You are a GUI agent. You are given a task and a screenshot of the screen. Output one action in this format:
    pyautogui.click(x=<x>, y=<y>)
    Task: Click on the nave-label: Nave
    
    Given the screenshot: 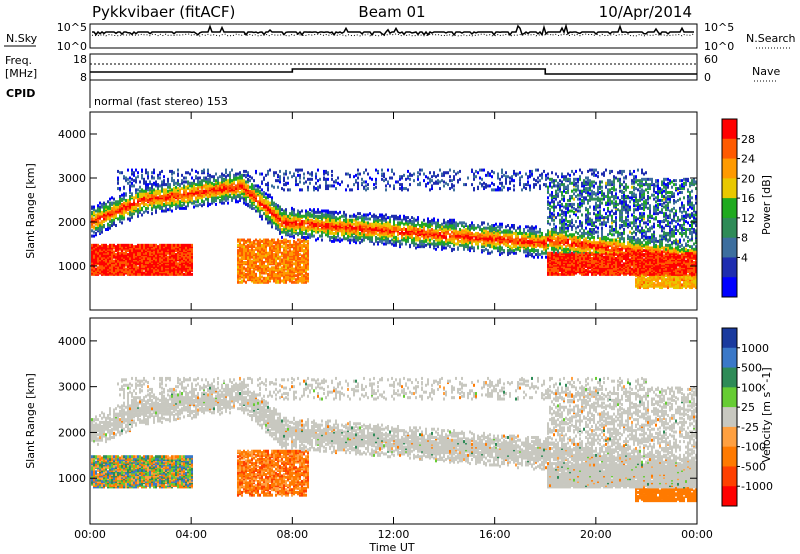 What is the action you would take?
    pyautogui.click(x=766, y=71)
    